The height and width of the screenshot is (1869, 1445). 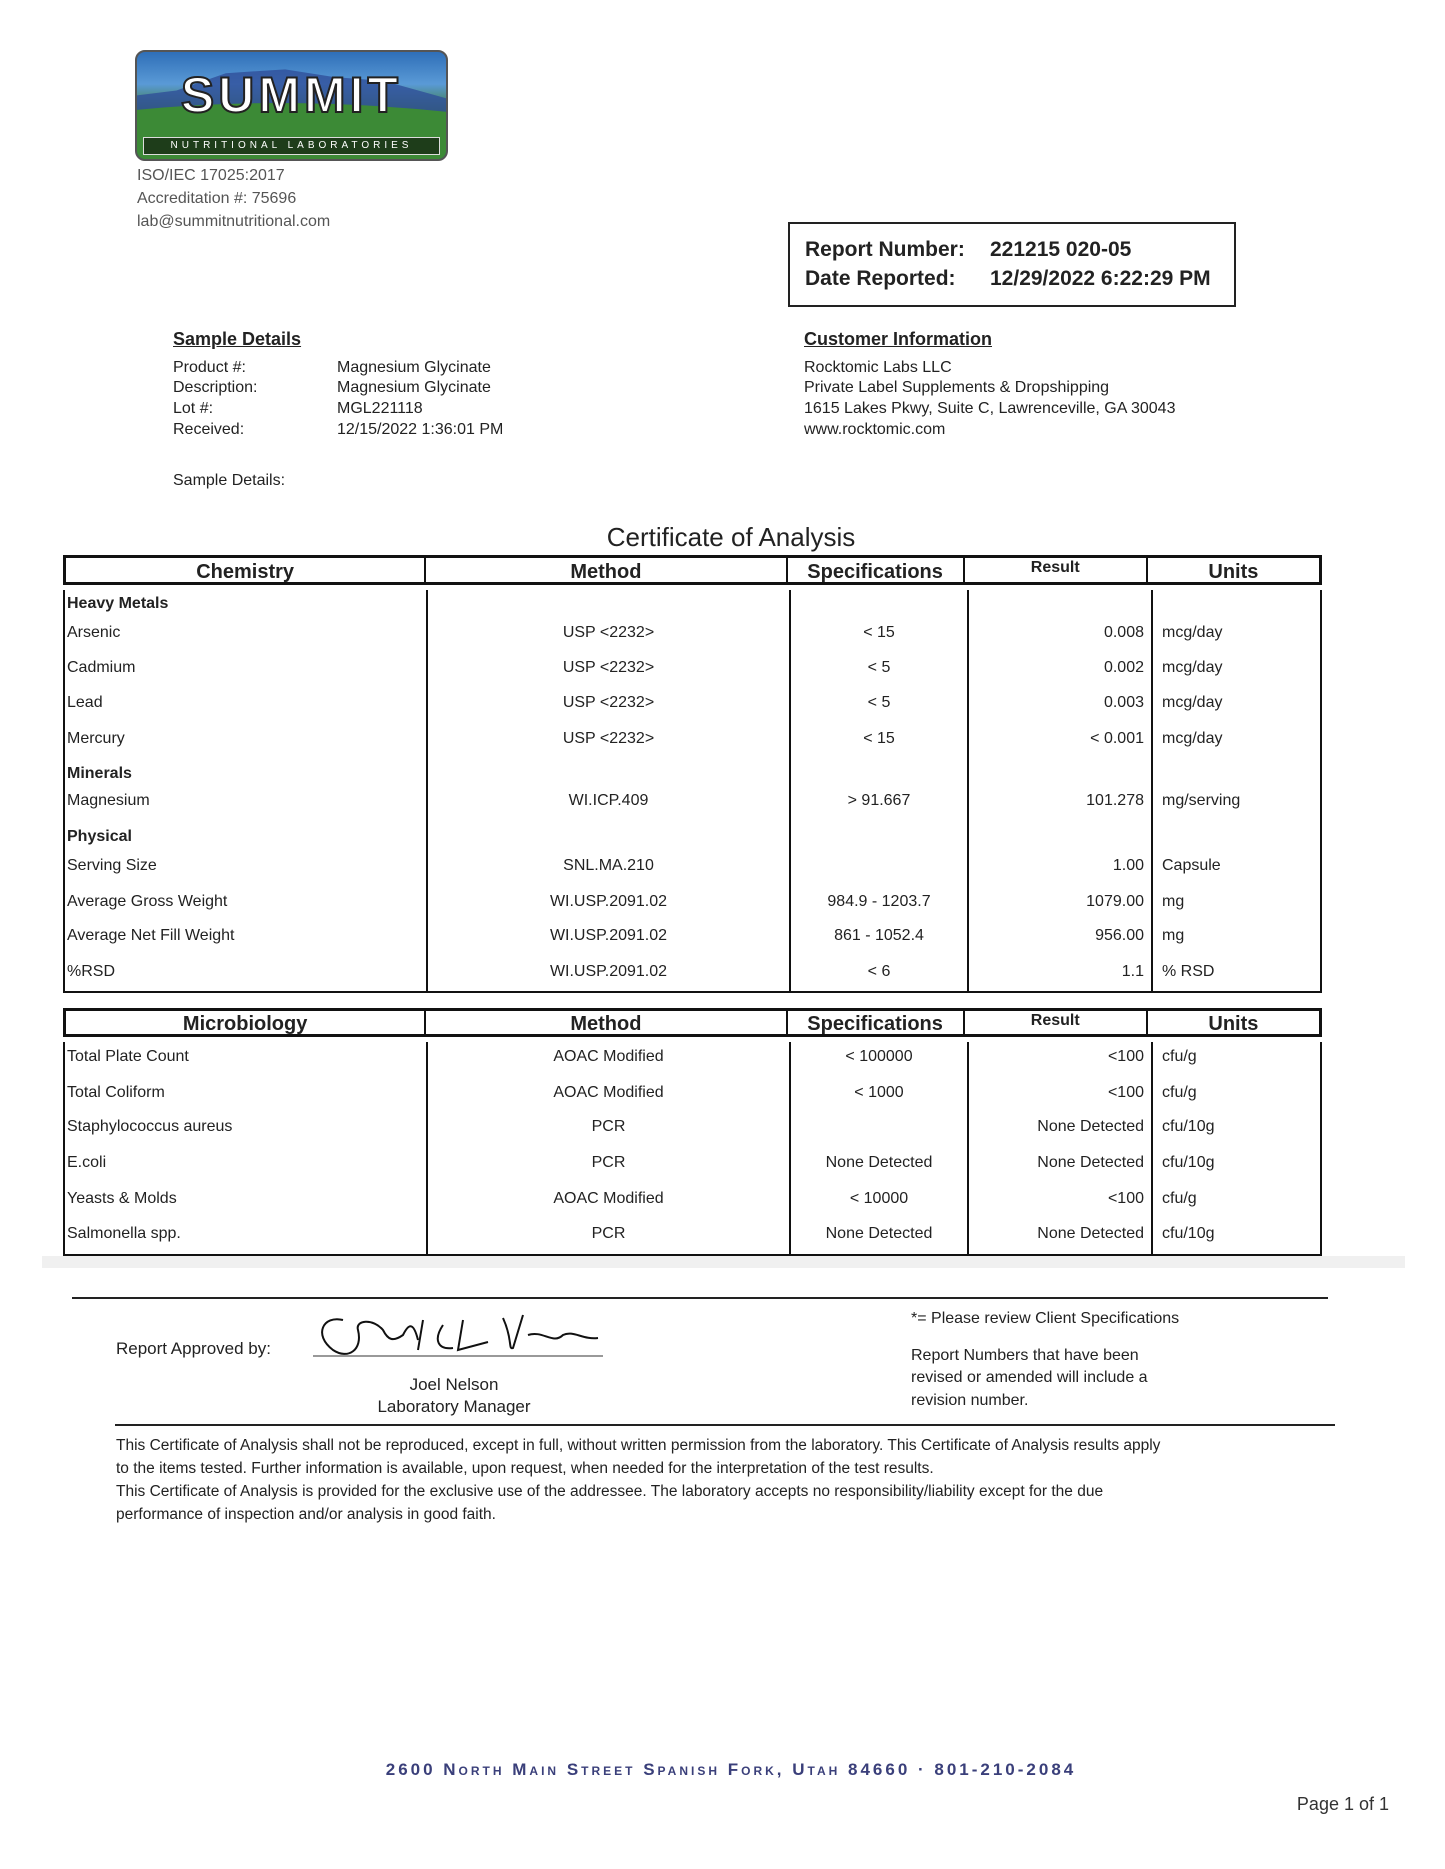 What do you see at coordinates (878, 367) in the screenshot?
I see `customer-info-line: Rocktomic Labs LLC` at bounding box center [878, 367].